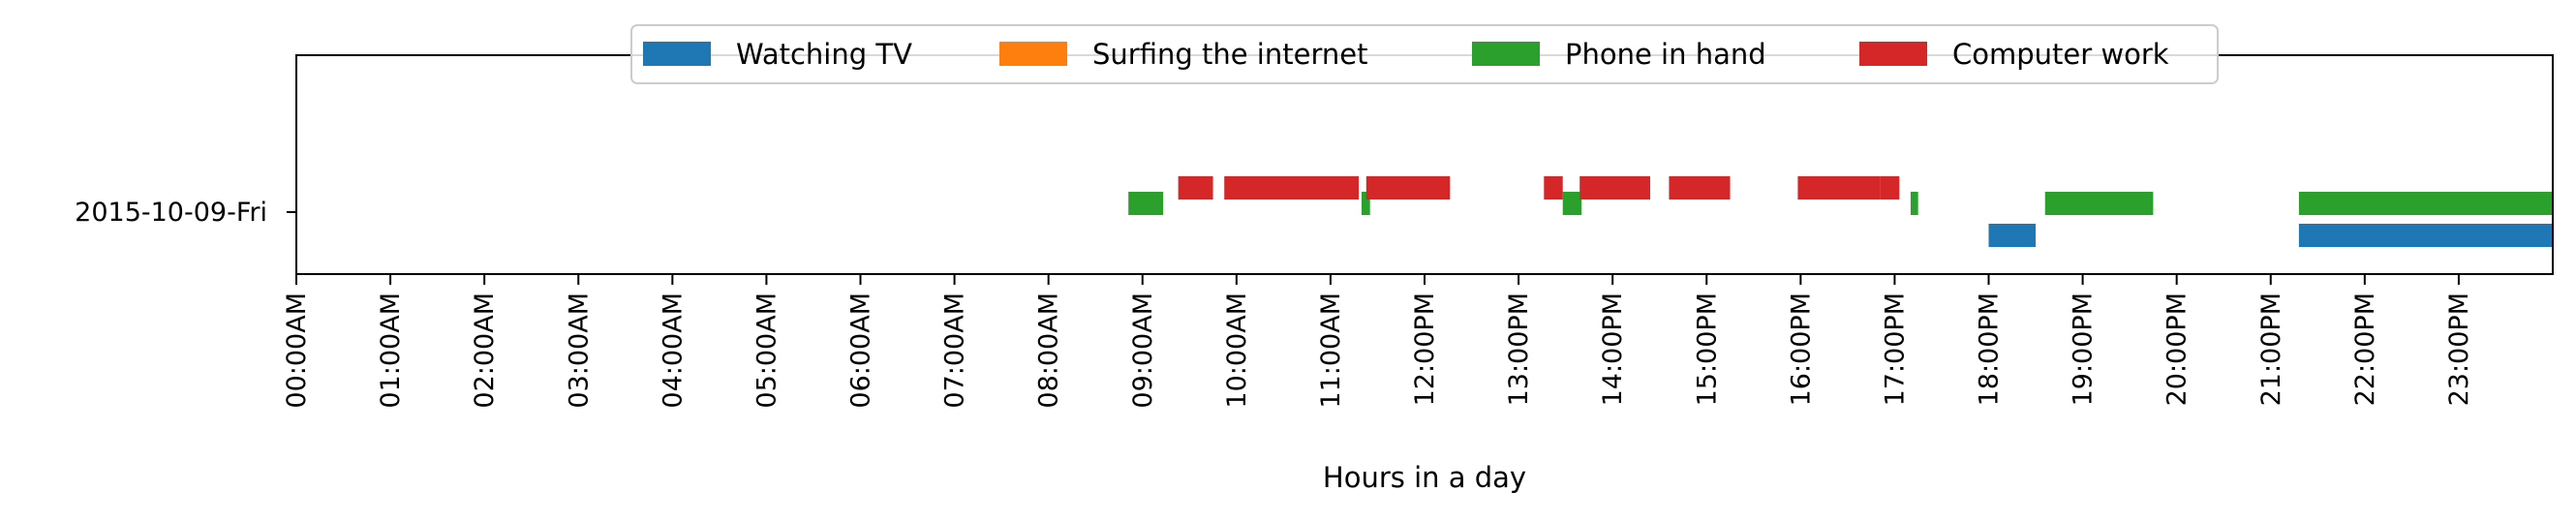 The width and height of the screenshot is (2576, 523). I want to click on legend-label: Surfing the internet, so click(1229, 54).